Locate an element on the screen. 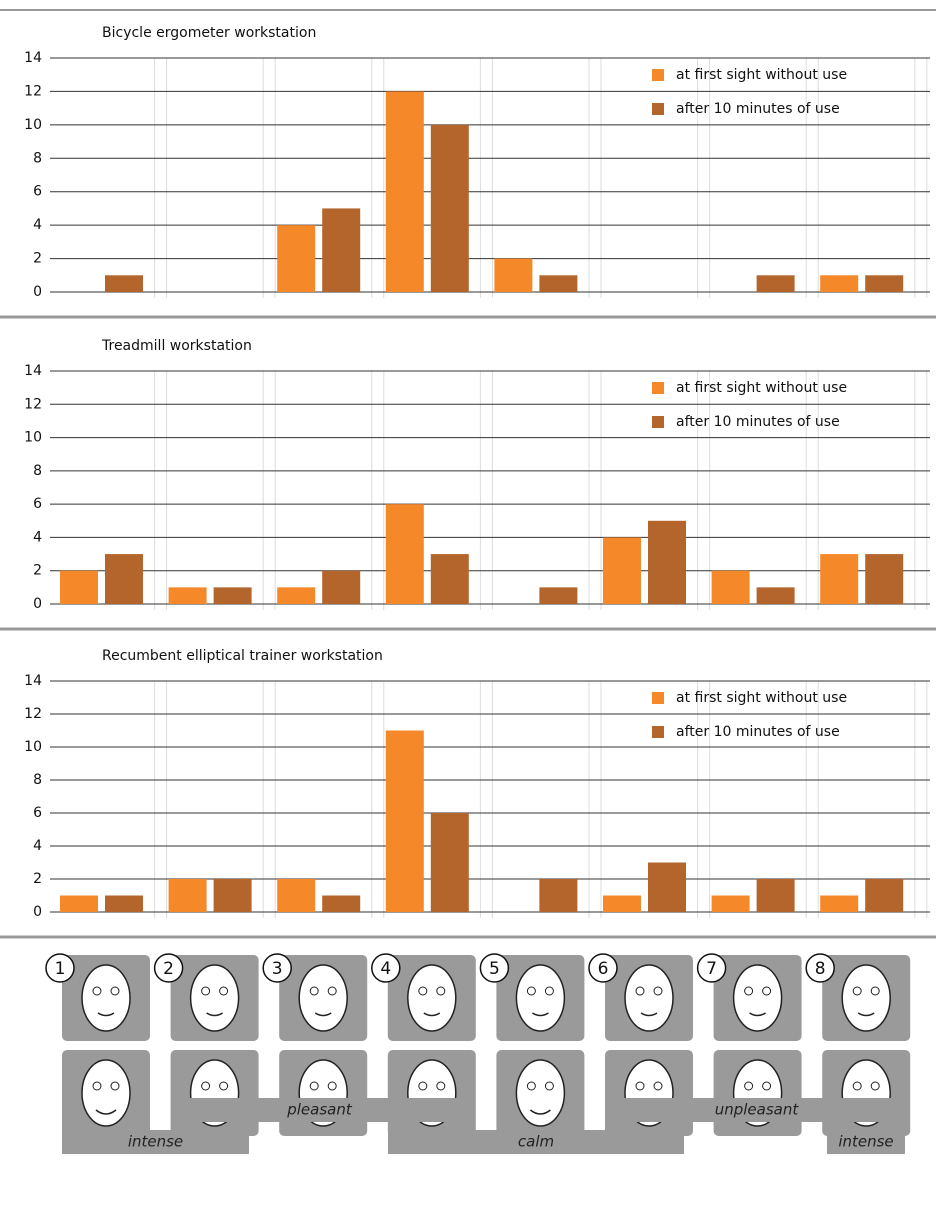 The width and height of the screenshot is (936, 1211). y-tick-label: 0 is located at coordinates (37, 604).